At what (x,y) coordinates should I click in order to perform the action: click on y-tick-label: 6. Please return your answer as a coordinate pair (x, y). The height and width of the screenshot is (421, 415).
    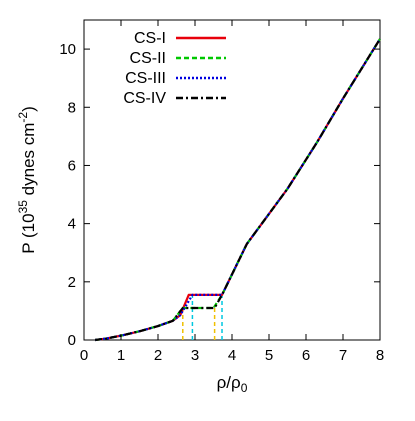
    Looking at the image, I should click on (72, 165).